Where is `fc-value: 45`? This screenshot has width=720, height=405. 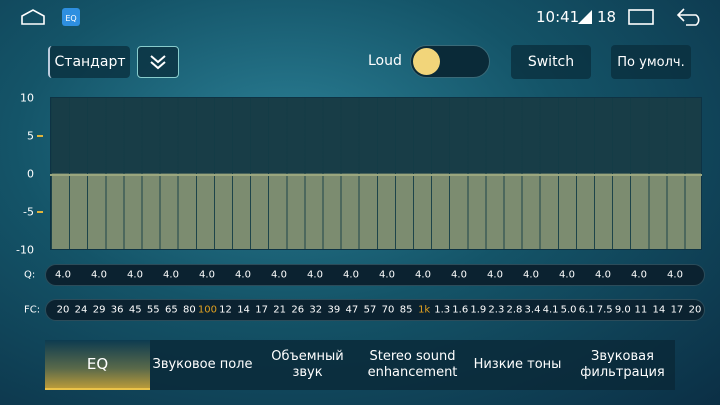
fc-value: 45 is located at coordinates (135, 310).